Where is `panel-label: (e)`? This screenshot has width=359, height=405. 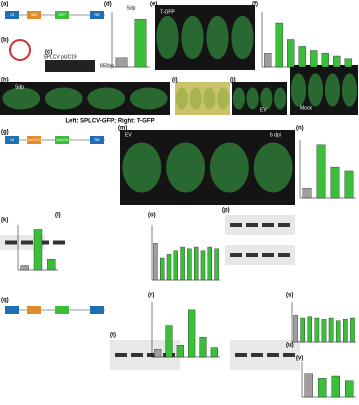
panel-label: (e) is located at coordinates (153, 5).